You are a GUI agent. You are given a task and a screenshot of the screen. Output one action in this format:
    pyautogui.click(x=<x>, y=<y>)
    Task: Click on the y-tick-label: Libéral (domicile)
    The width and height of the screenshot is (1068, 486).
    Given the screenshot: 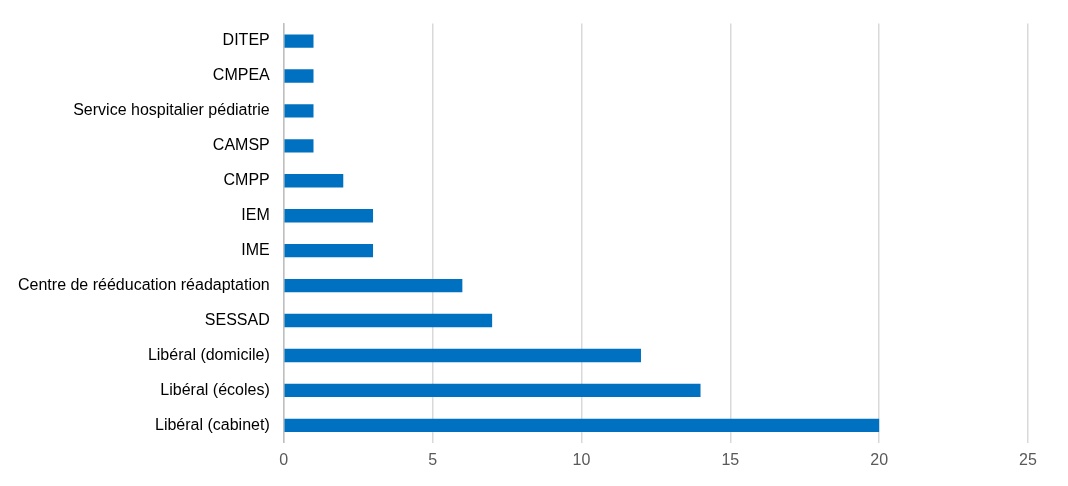 What is the action you would take?
    pyautogui.click(x=208, y=354)
    